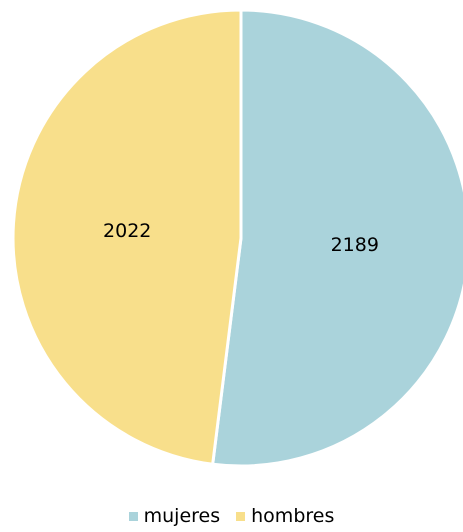 This screenshot has height=532, width=463. Describe the element at coordinates (355, 245) in the screenshot. I see `data-label-mujeres: 2189` at that location.